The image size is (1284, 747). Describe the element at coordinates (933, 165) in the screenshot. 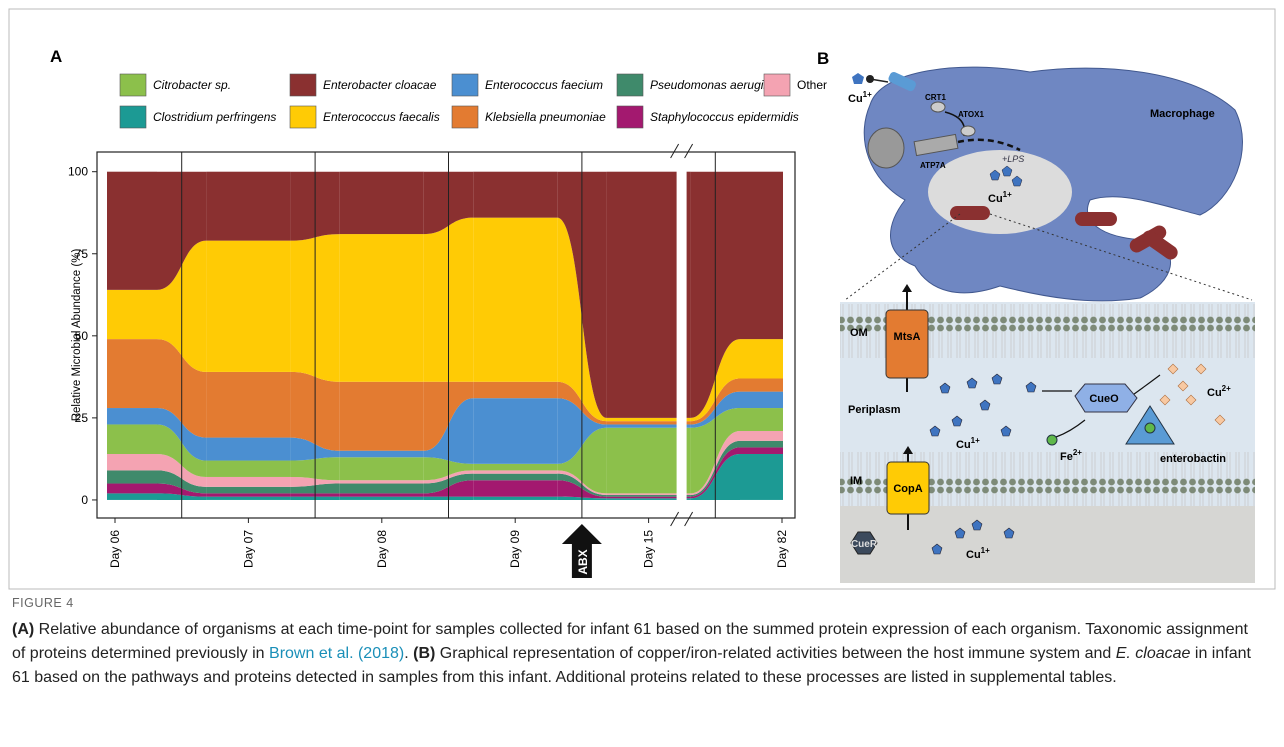

I see `label: ATP7A` at that location.